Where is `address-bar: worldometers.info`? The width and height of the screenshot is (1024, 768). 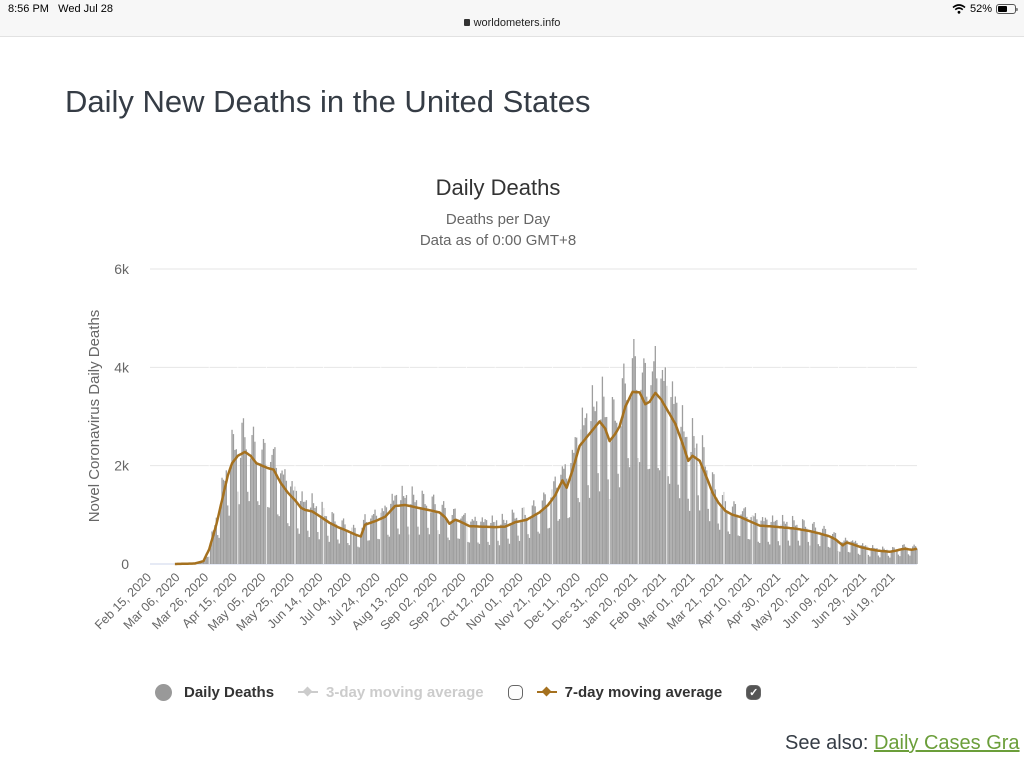 address-bar: worldometers.info is located at coordinates (512, 23).